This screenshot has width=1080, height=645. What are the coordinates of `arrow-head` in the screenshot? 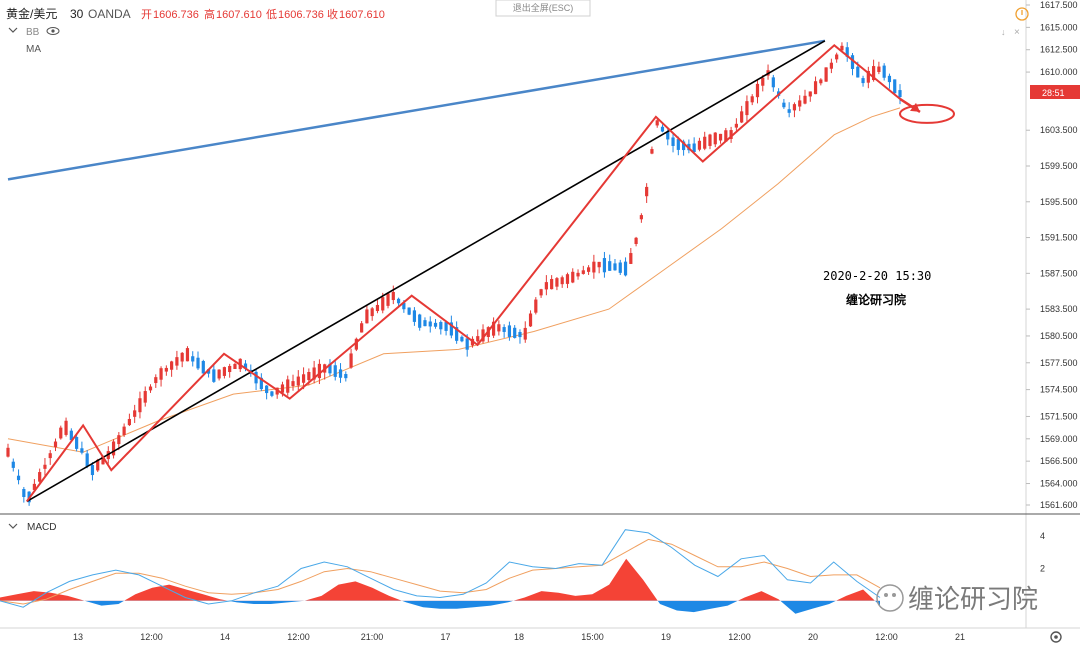 It's located at (915, 107).